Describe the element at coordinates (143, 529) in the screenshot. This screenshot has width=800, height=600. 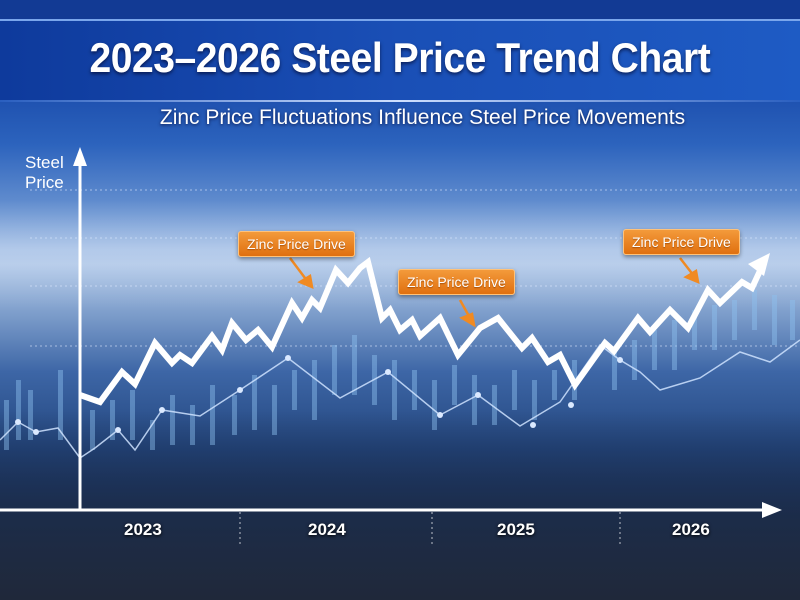
I see `x-tick-2023: 2023` at that location.